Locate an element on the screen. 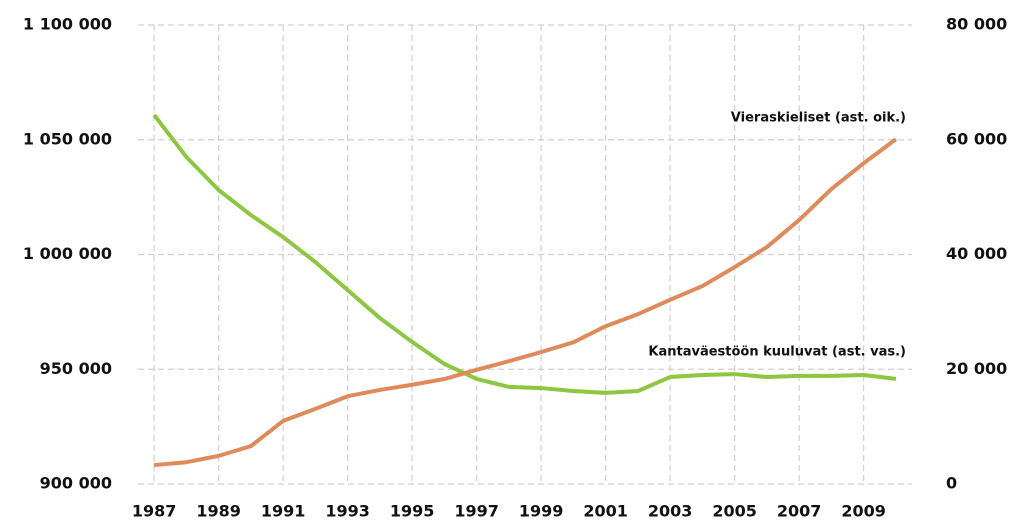  y2-tick-label: 0 is located at coordinates (951, 483).